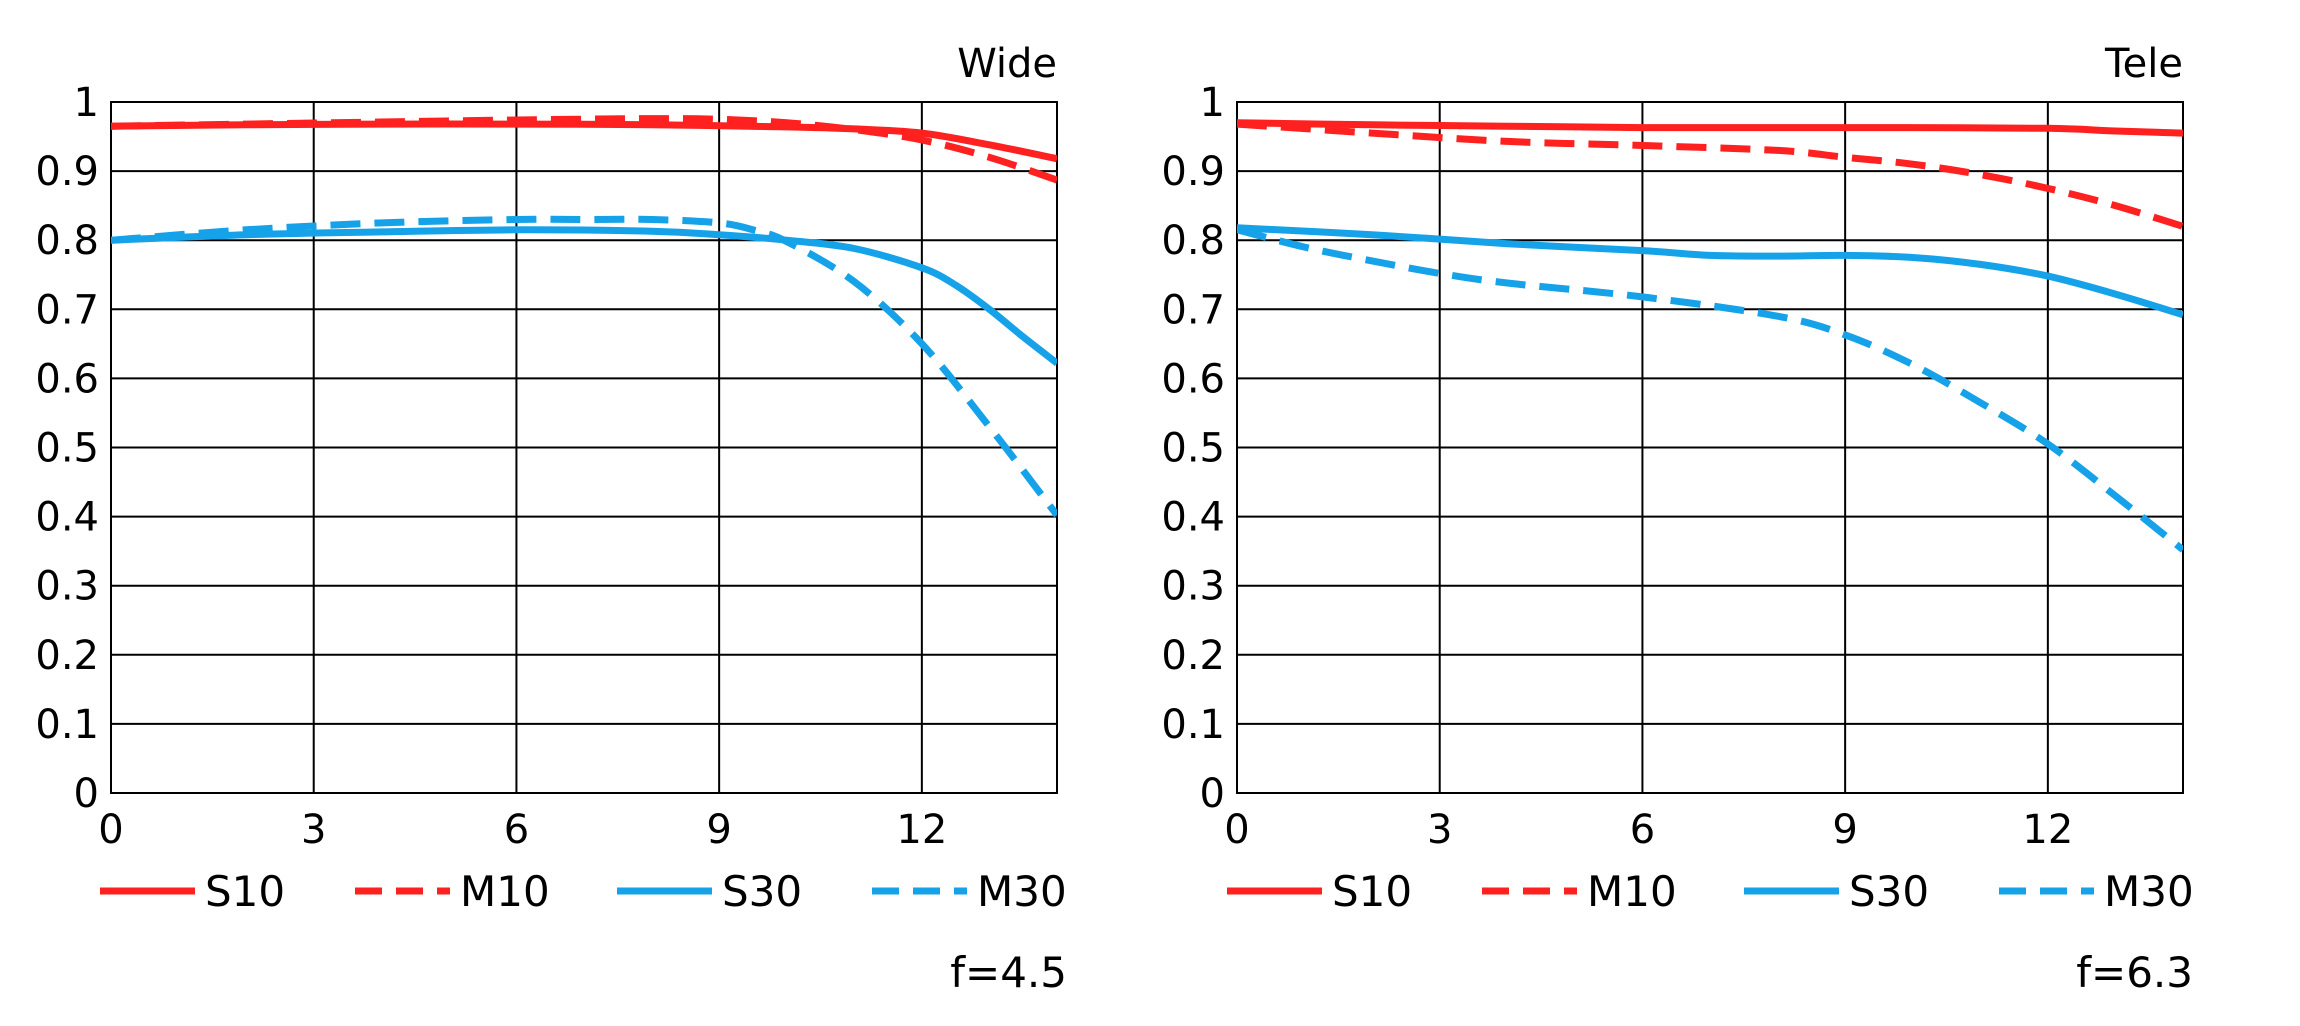 The width and height of the screenshot is (2300, 1026). I want to click on aperture-label: f=4.5, so click(1008, 972).